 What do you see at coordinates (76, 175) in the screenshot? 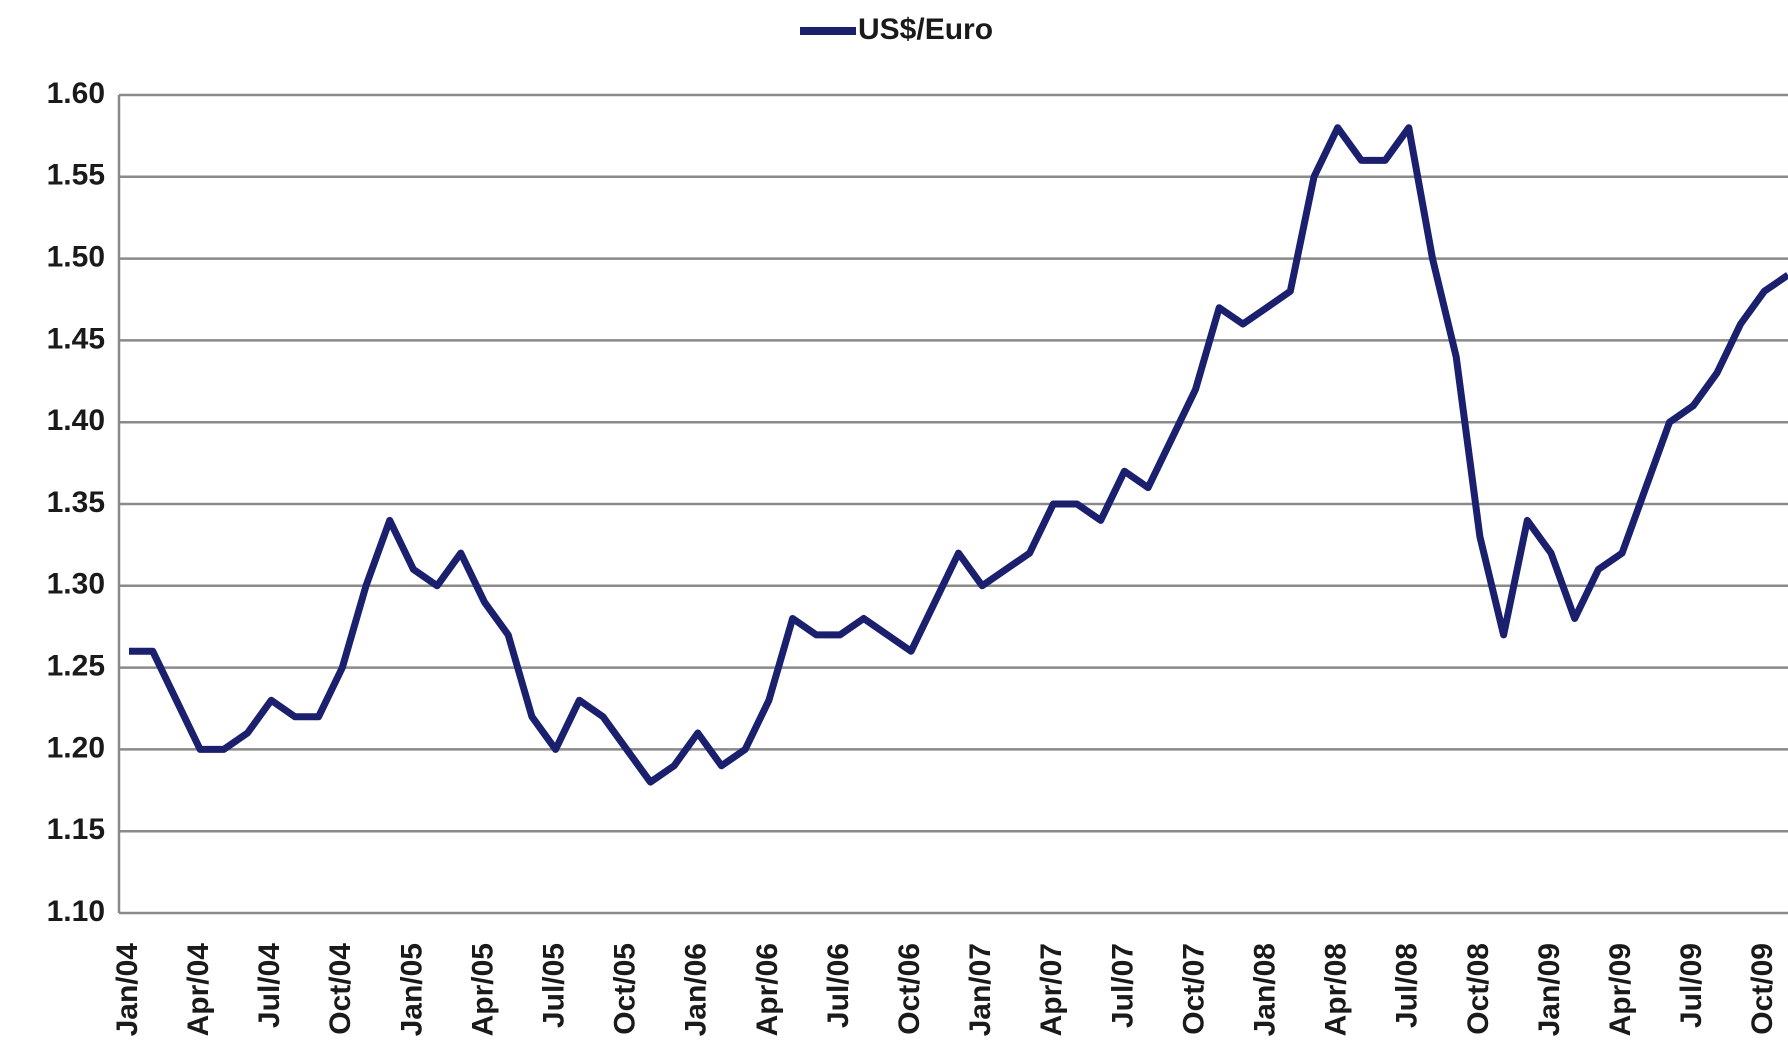
I see `y-tick-label: 1.55` at bounding box center [76, 175].